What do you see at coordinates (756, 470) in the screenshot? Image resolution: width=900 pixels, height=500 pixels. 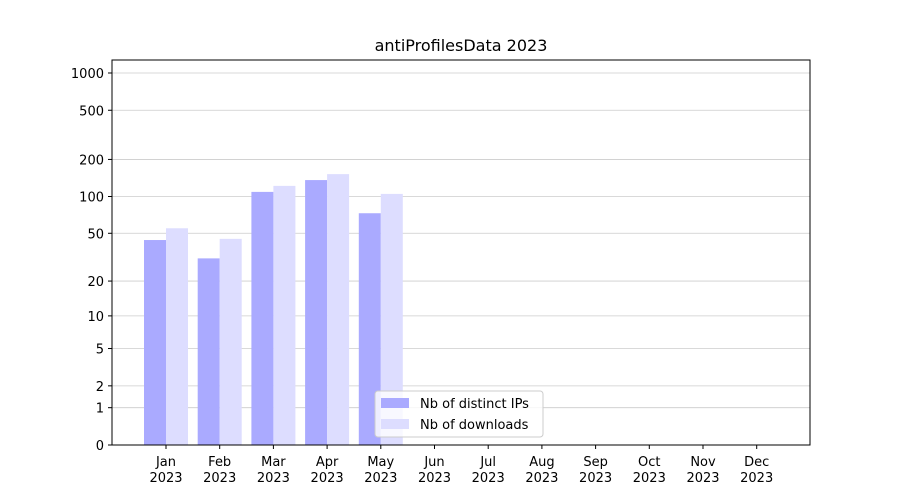 I see `x-tick-label: Dec 2023` at bounding box center [756, 470].